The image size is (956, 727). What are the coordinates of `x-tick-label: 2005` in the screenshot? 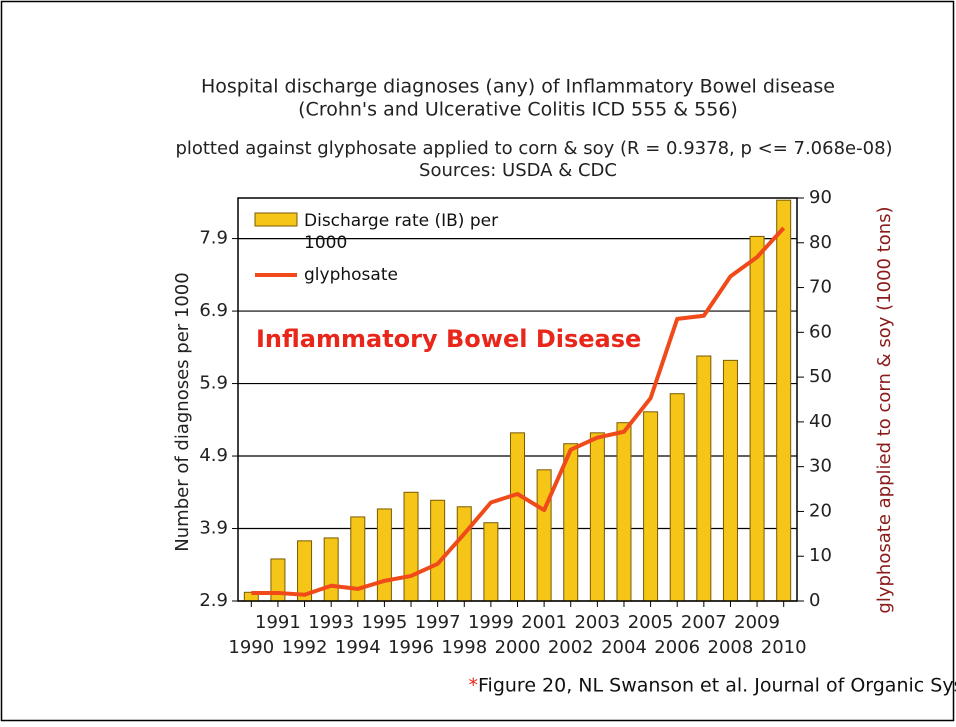 It's located at (651, 622).